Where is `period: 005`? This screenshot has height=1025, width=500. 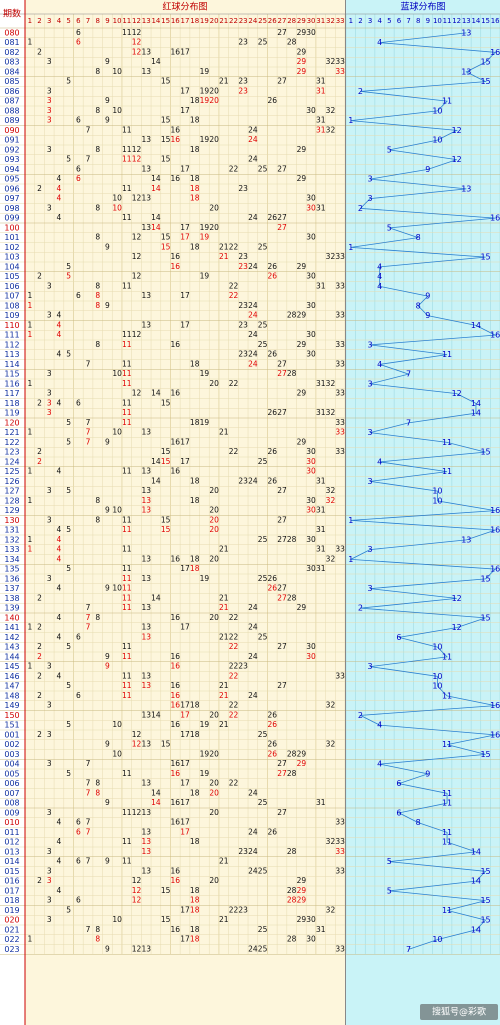 period: 005 is located at coordinates (11, 773).